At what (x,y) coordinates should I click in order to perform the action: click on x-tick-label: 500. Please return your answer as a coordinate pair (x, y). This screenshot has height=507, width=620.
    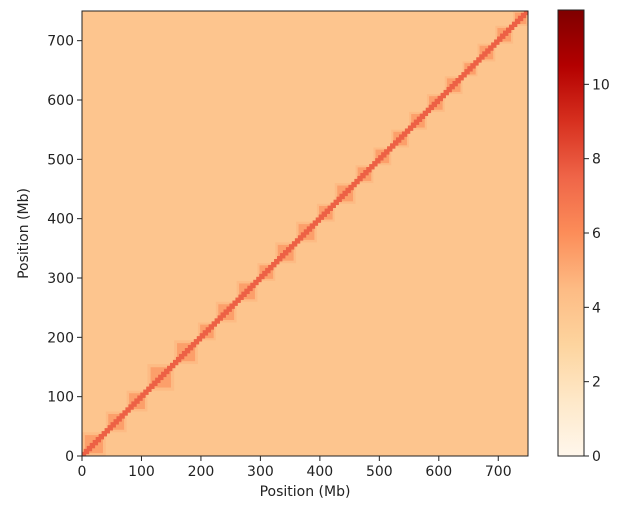
    Looking at the image, I should click on (379, 472).